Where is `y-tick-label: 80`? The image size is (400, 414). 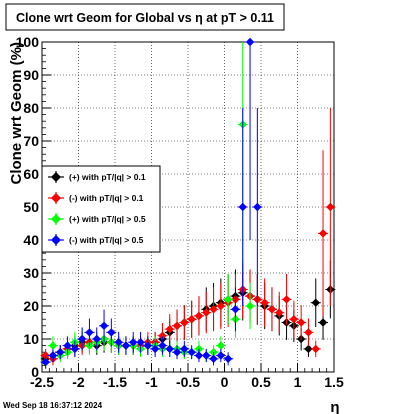
y-tick-label: 80 is located at coordinates (31, 108).